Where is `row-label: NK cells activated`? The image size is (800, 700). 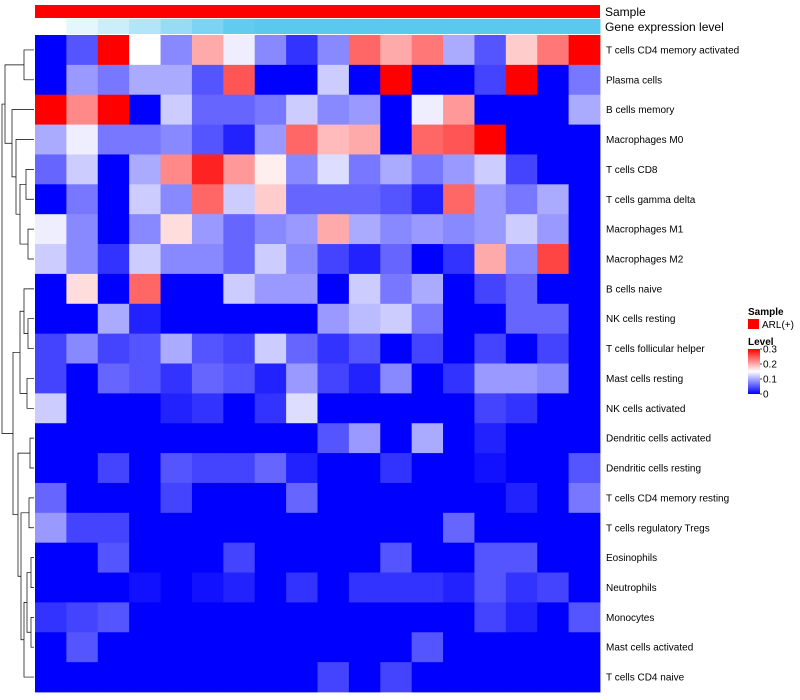 row-label: NK cells activated is located at coordinates (645, 409).